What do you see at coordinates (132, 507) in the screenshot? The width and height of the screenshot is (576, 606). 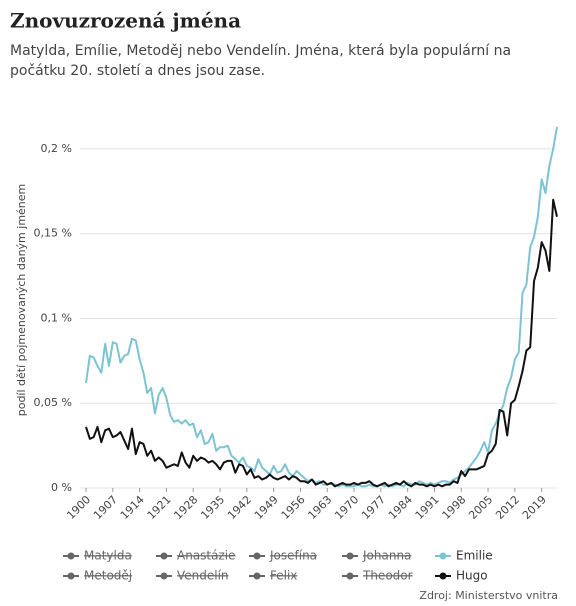 I see `x-tick-label: 1914` at bounding box center [132, 507].